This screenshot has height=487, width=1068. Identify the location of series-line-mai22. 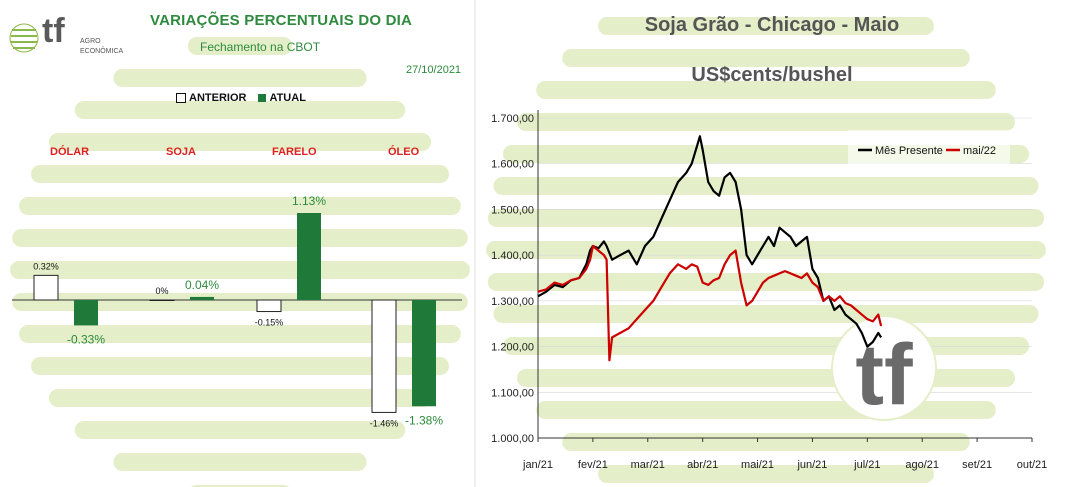
(710, 303).